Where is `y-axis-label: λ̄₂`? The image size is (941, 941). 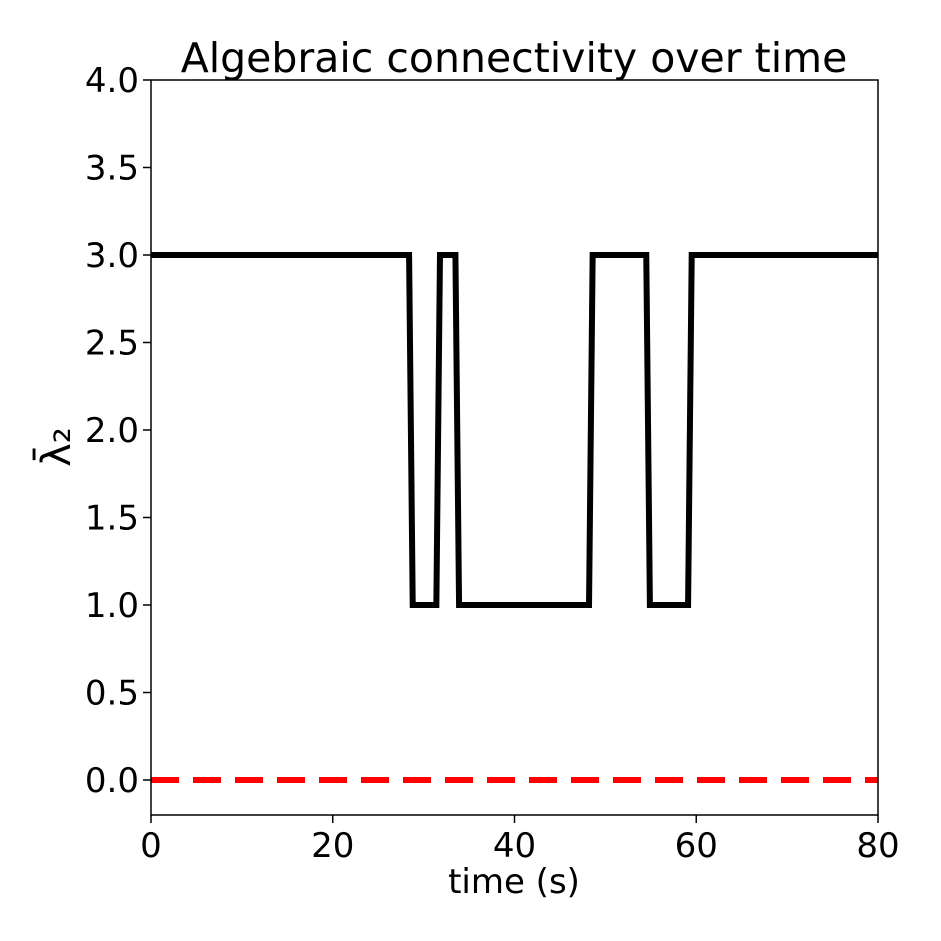 y-axis-label: λ̄₂ is located at coordinates (56, 447).